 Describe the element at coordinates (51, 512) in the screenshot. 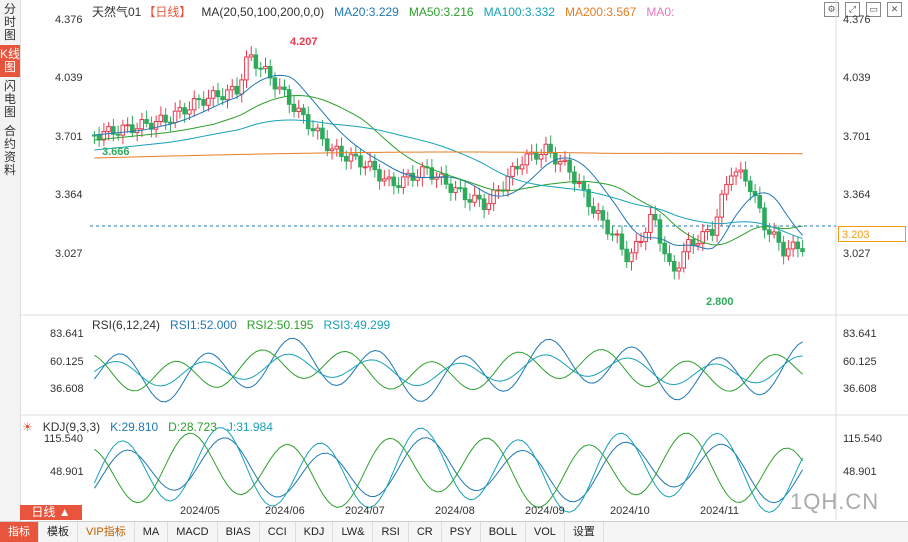

I see `period-button: 日线 ▲` at that location.